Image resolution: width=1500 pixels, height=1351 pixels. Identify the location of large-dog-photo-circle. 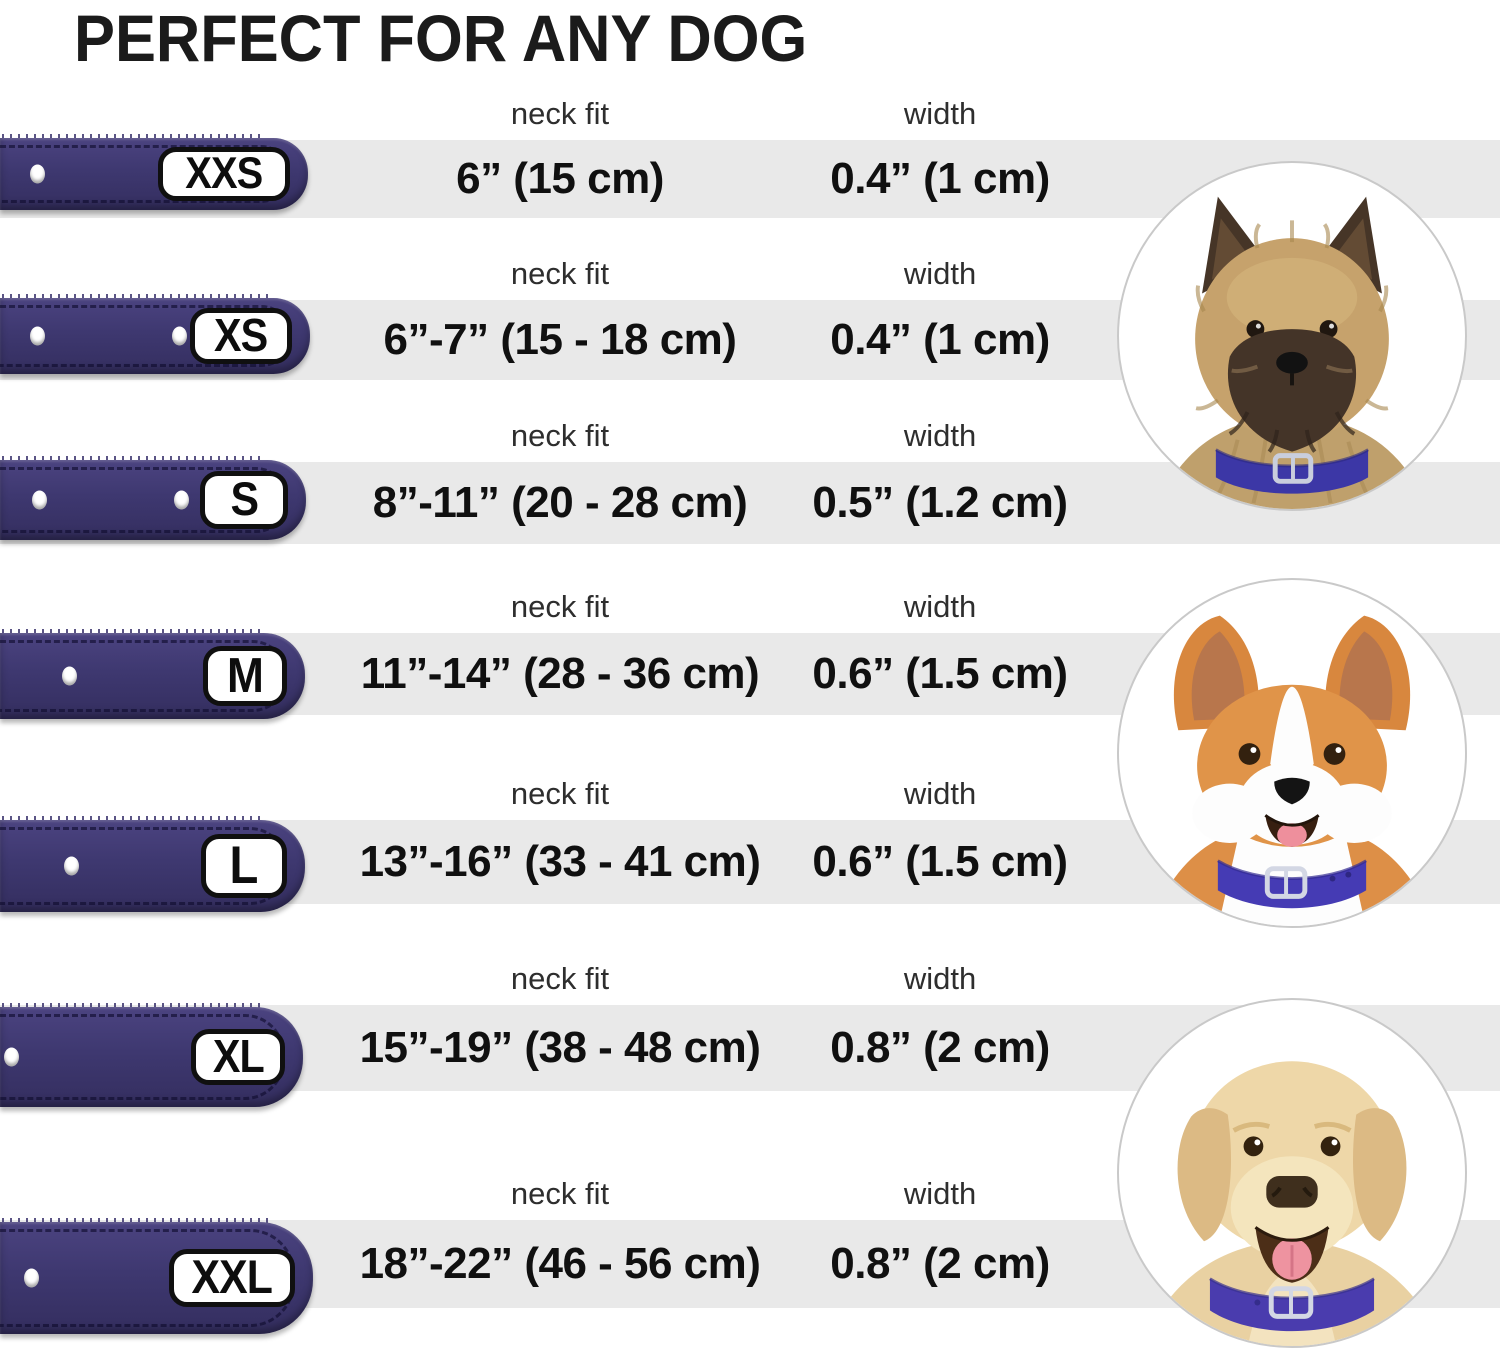
(1292, 1173).